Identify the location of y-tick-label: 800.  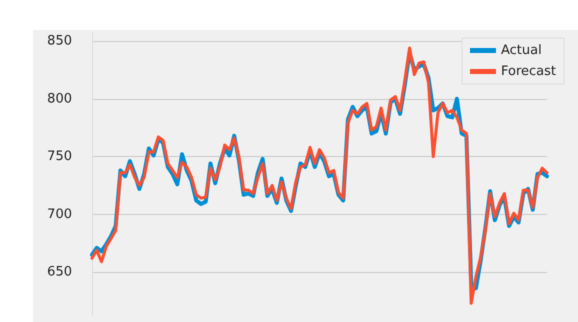
(59, 98).